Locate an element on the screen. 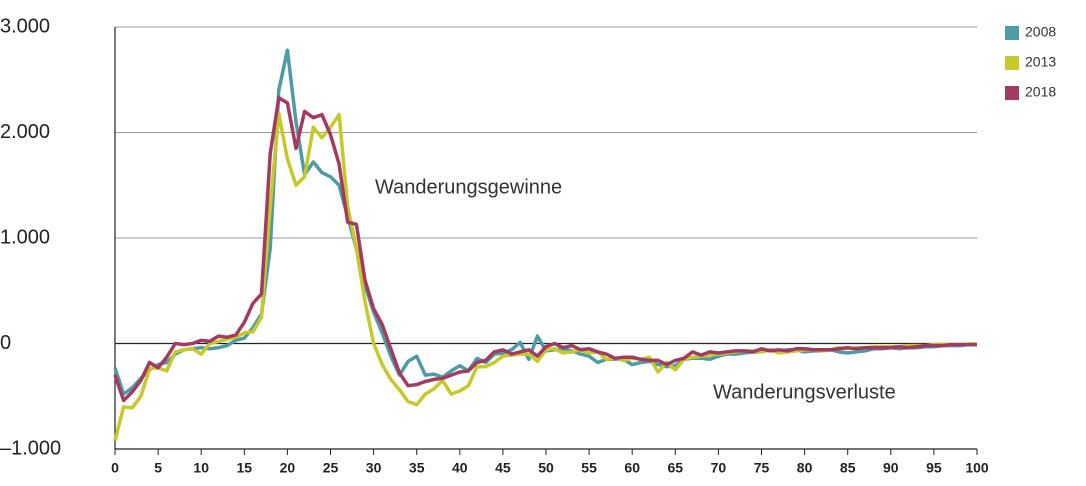 The image size is (1086, 486). x-tick-label: 50 is located at coordinates (546, 468).